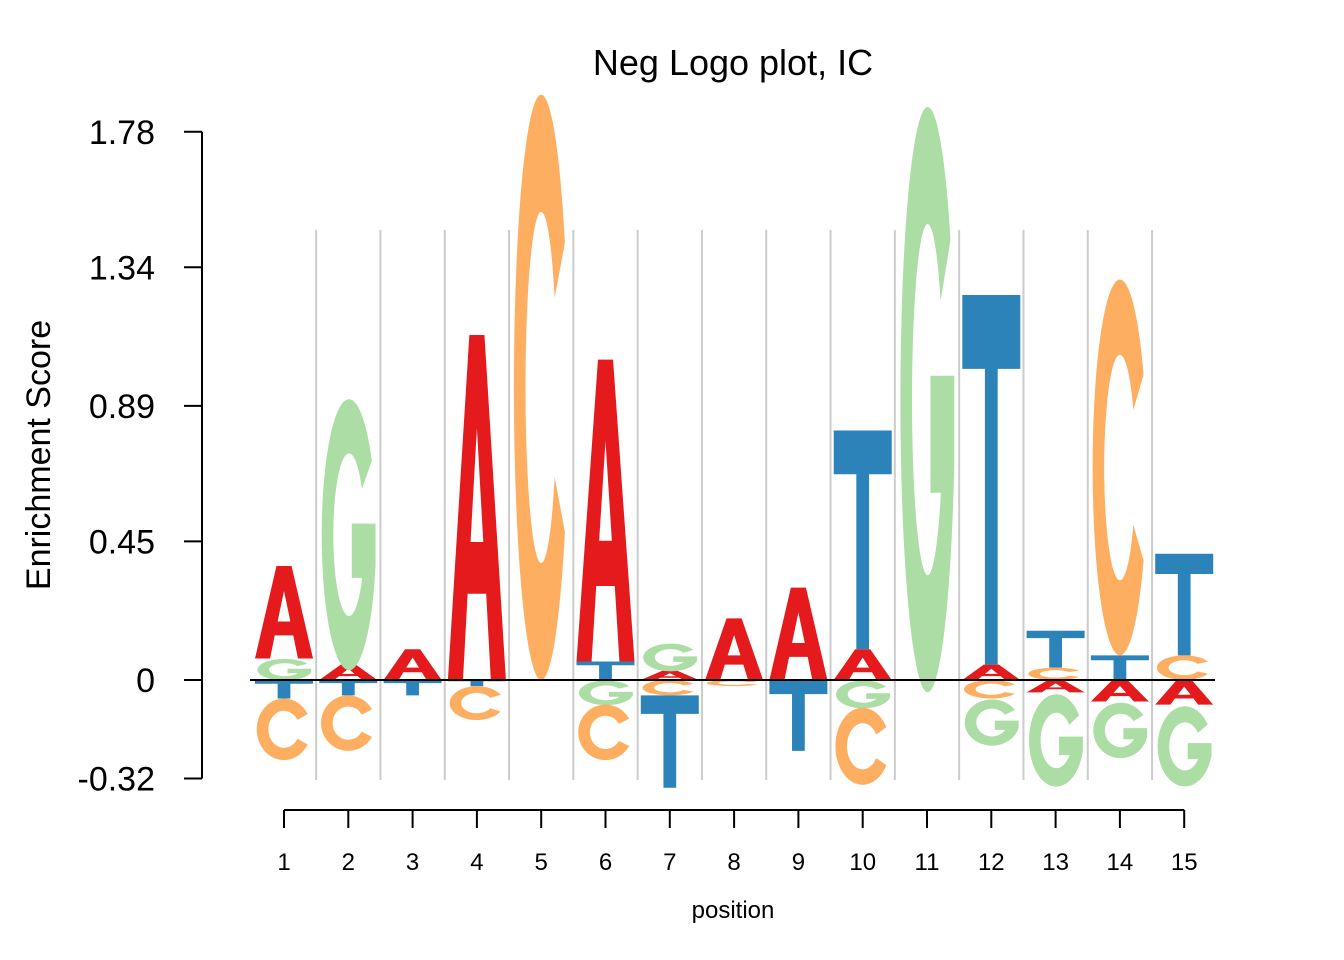  I want to click on chart-title: Neg Logo plot, IC, so click(733, 62).